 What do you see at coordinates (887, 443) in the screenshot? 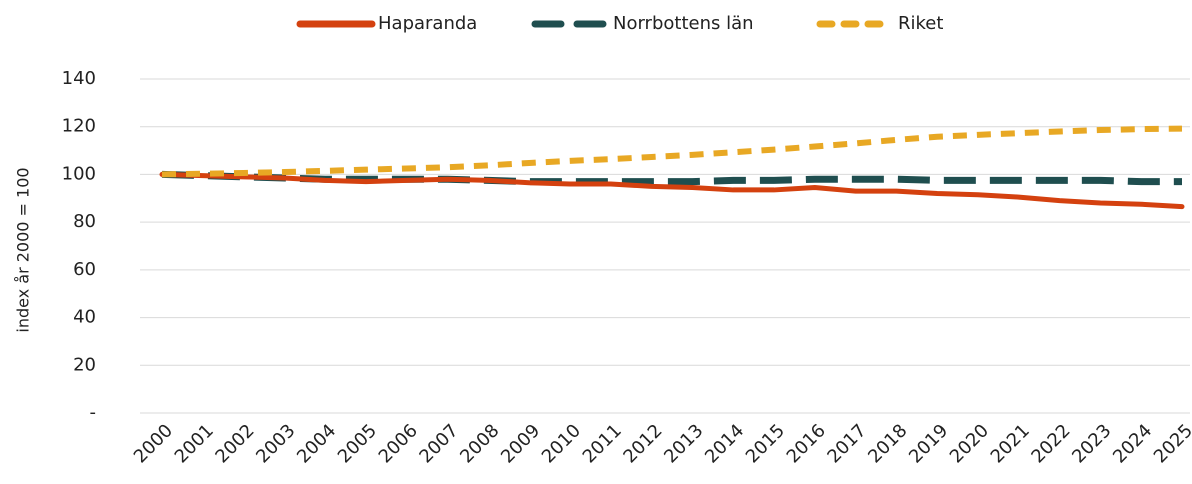
I see `x-tick-label: 2018` at bounding box center [887, 443].